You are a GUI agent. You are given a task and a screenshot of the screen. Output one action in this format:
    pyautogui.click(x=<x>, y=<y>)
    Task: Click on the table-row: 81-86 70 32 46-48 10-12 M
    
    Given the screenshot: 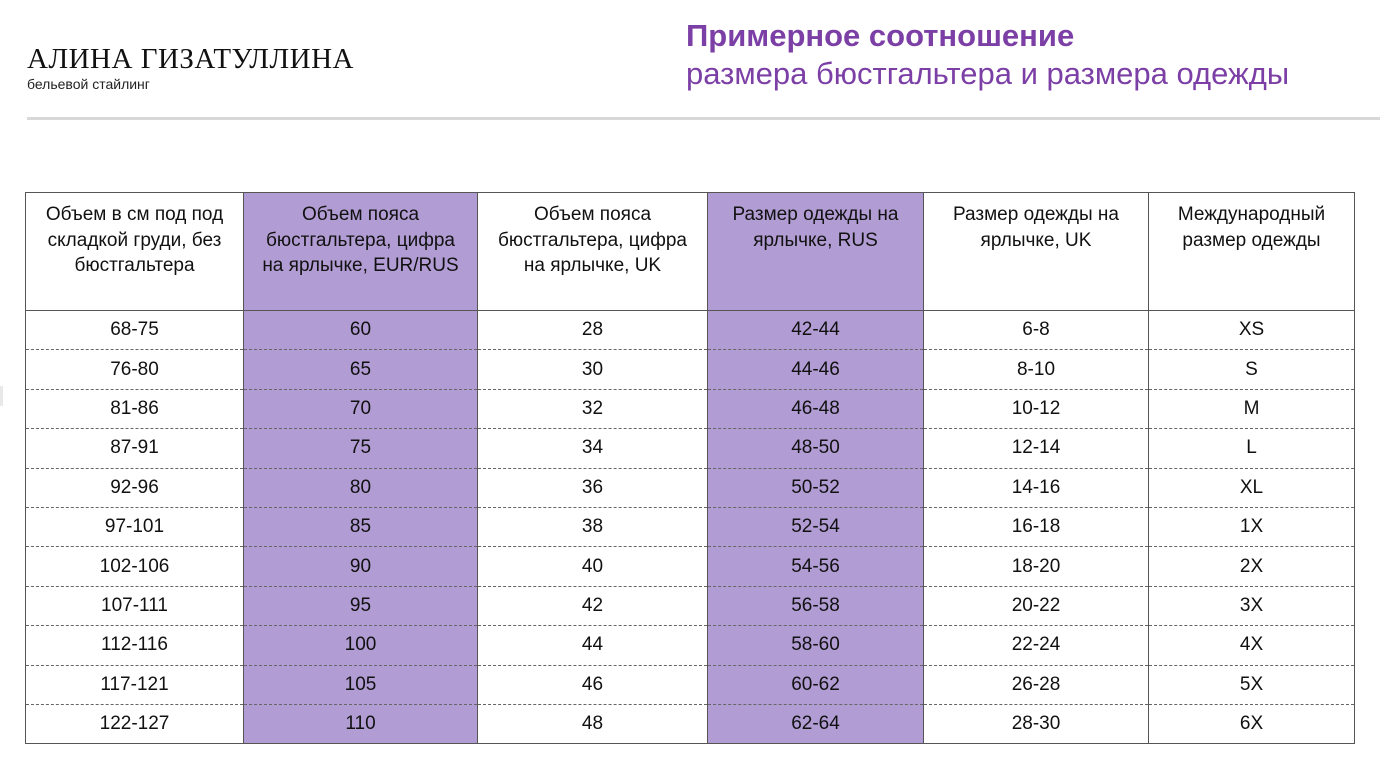 What is the action you would take?
    pyautogui.click(x=690, y=409)
    